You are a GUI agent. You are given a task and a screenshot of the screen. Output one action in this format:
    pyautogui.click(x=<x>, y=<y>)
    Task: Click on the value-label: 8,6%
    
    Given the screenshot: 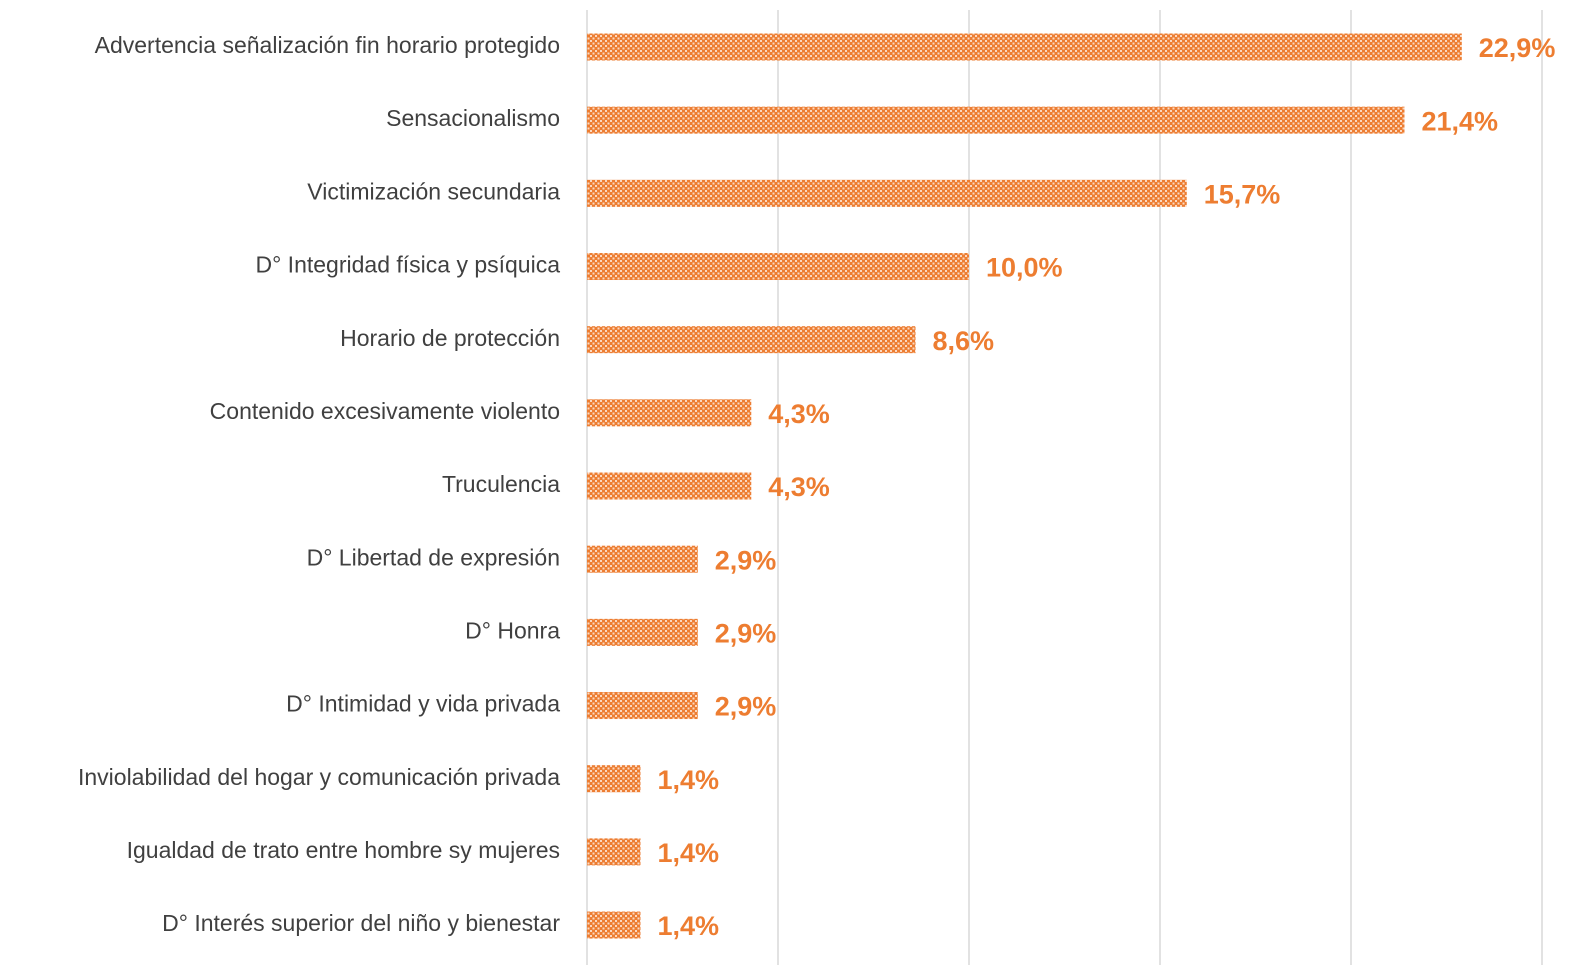 What is the action you would take?
    pyautogui.click(x=964, y=341)
    